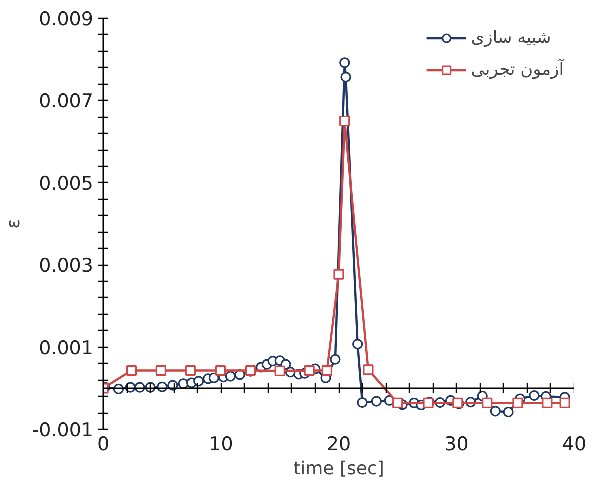 Image resolution: width=604 pixels, height=482 pixels. I want to click on x-tick-label: 20, so click(339, 445).